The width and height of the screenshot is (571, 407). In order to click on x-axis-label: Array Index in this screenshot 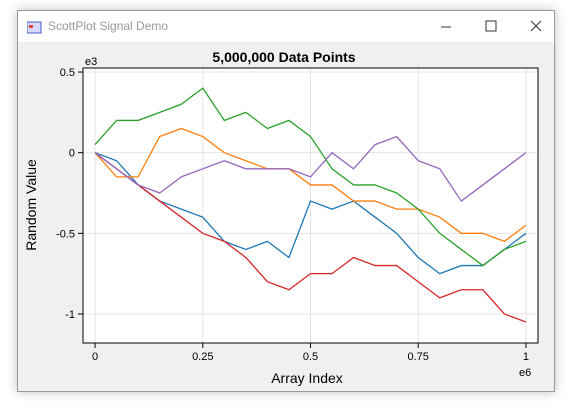, I will do `click(307, 378)`.